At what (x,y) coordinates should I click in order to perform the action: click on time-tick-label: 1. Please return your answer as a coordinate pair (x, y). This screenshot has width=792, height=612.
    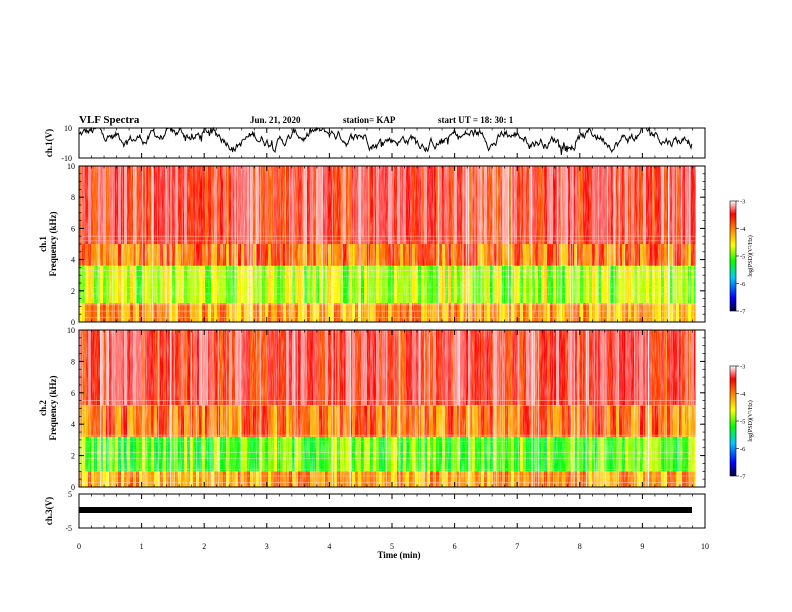
    Looking at the image, I should click on (142, 546).